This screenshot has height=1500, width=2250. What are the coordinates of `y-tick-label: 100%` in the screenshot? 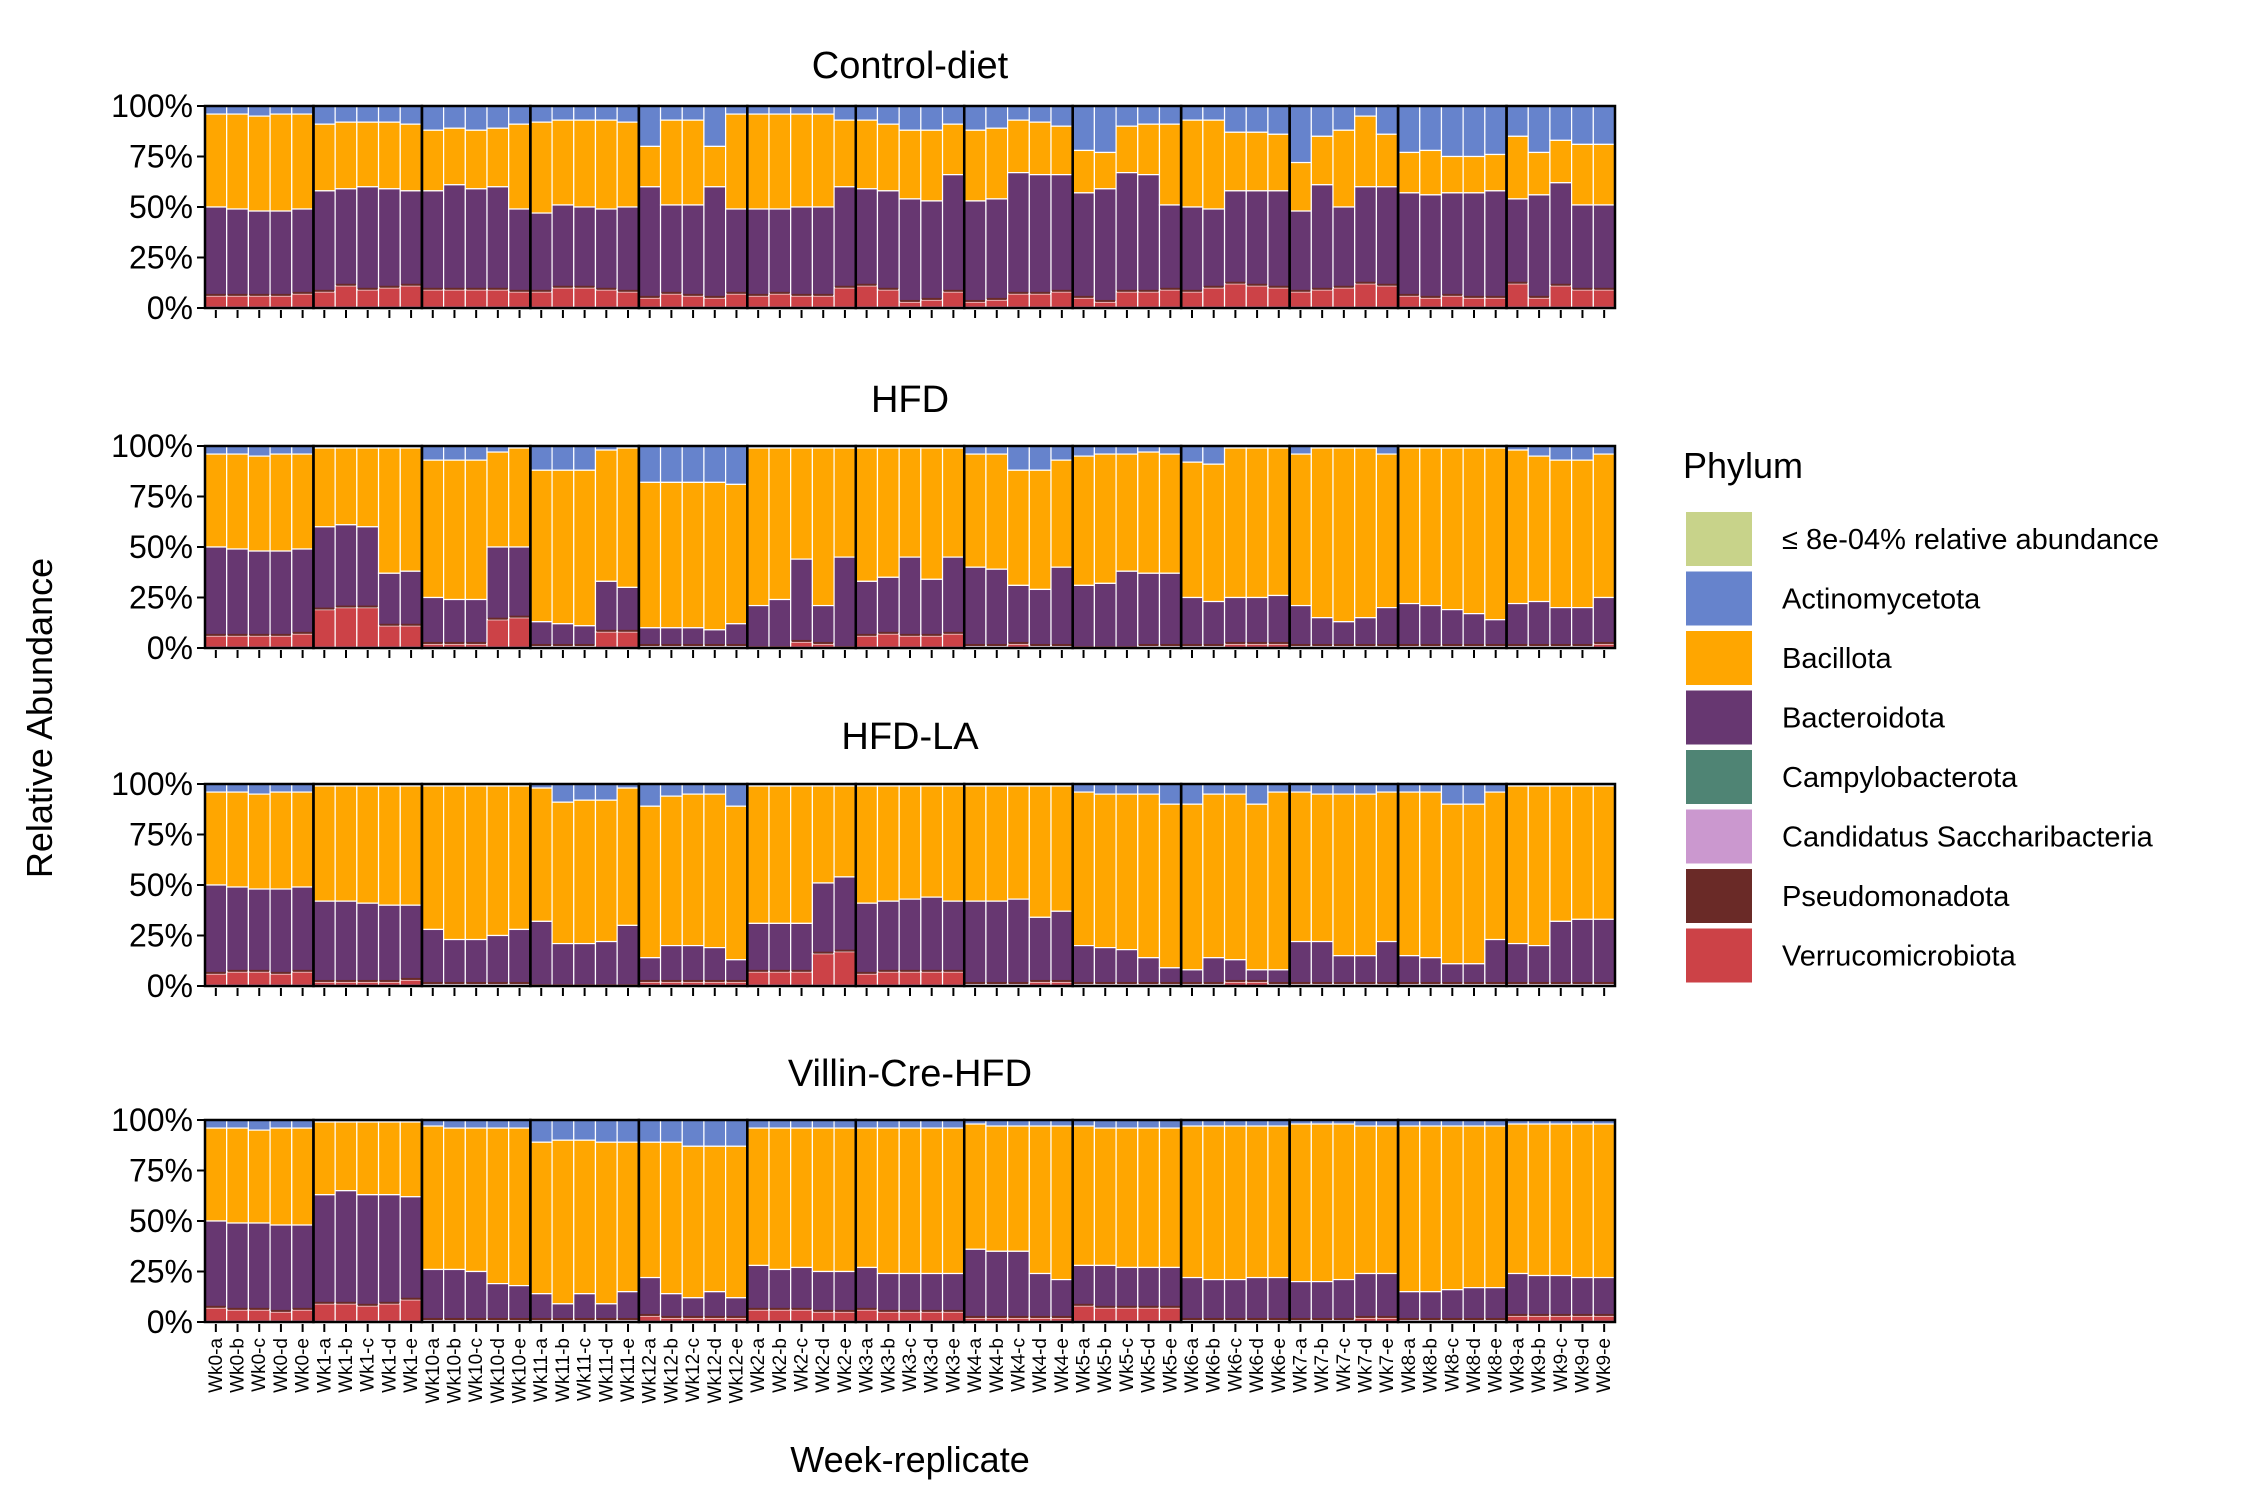 It's located at (152, 446).